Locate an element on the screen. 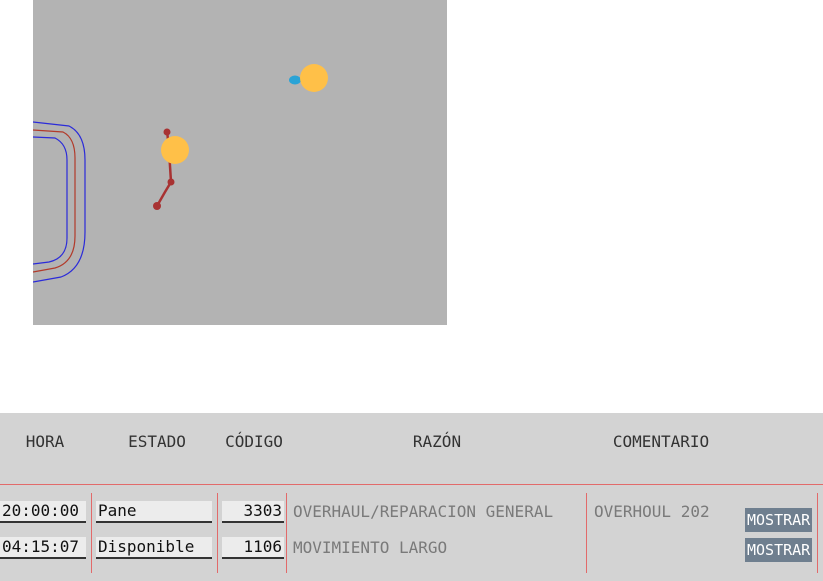  road-outer-line is located at coordinates (59, 202).